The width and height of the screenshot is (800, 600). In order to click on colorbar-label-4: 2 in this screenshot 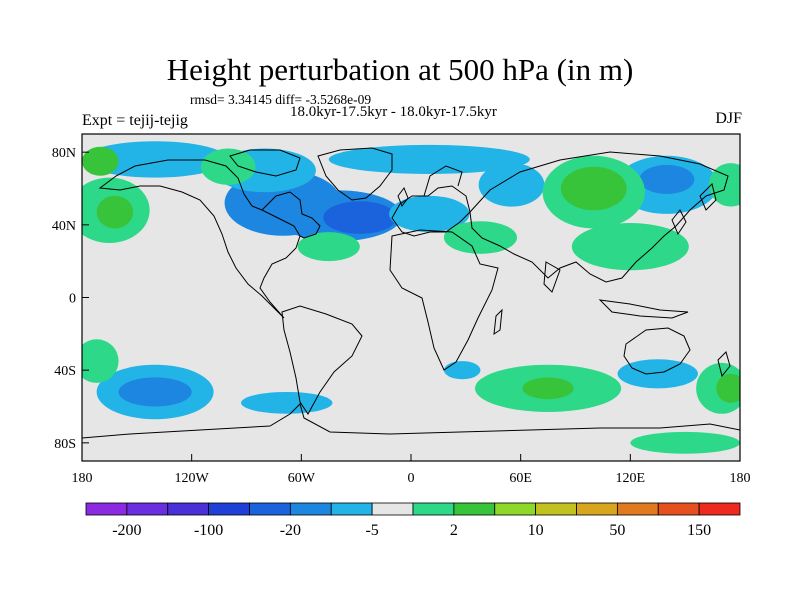, I will do `click(454, 530)`.